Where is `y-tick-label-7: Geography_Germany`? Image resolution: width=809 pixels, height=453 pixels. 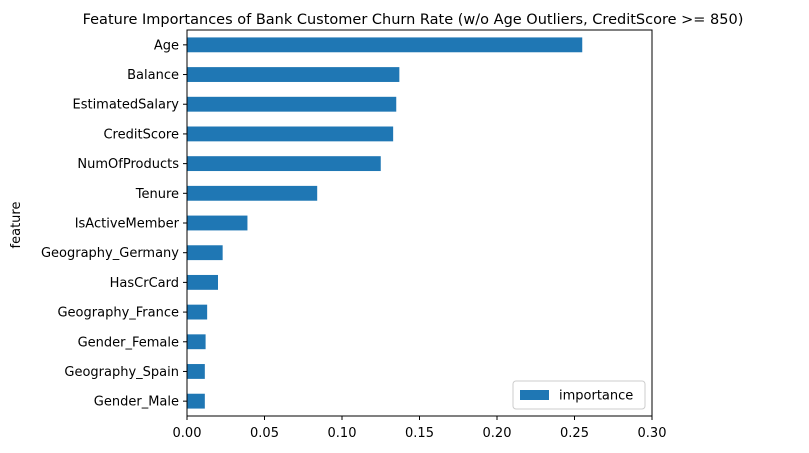 y-tick-label-7: Geography_Germany is located at coordinates (110, 253).